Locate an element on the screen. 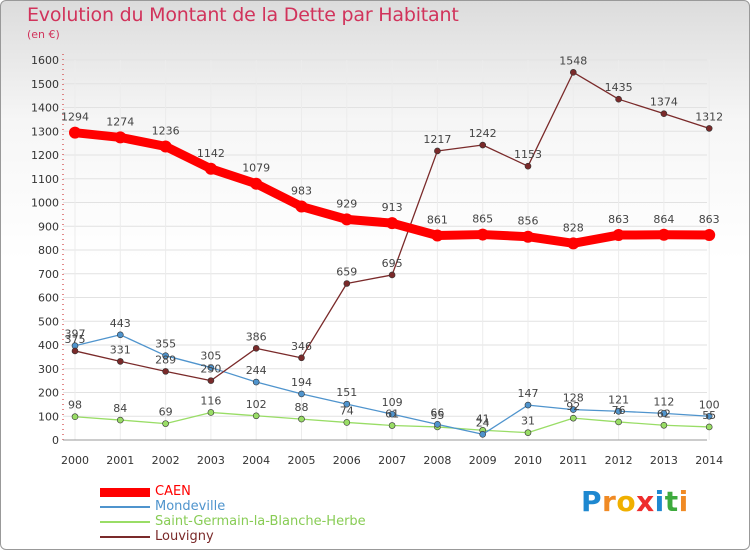 This screenshot has width=750, height=550. data-label: 1236 is located at coordinates (166, 130).